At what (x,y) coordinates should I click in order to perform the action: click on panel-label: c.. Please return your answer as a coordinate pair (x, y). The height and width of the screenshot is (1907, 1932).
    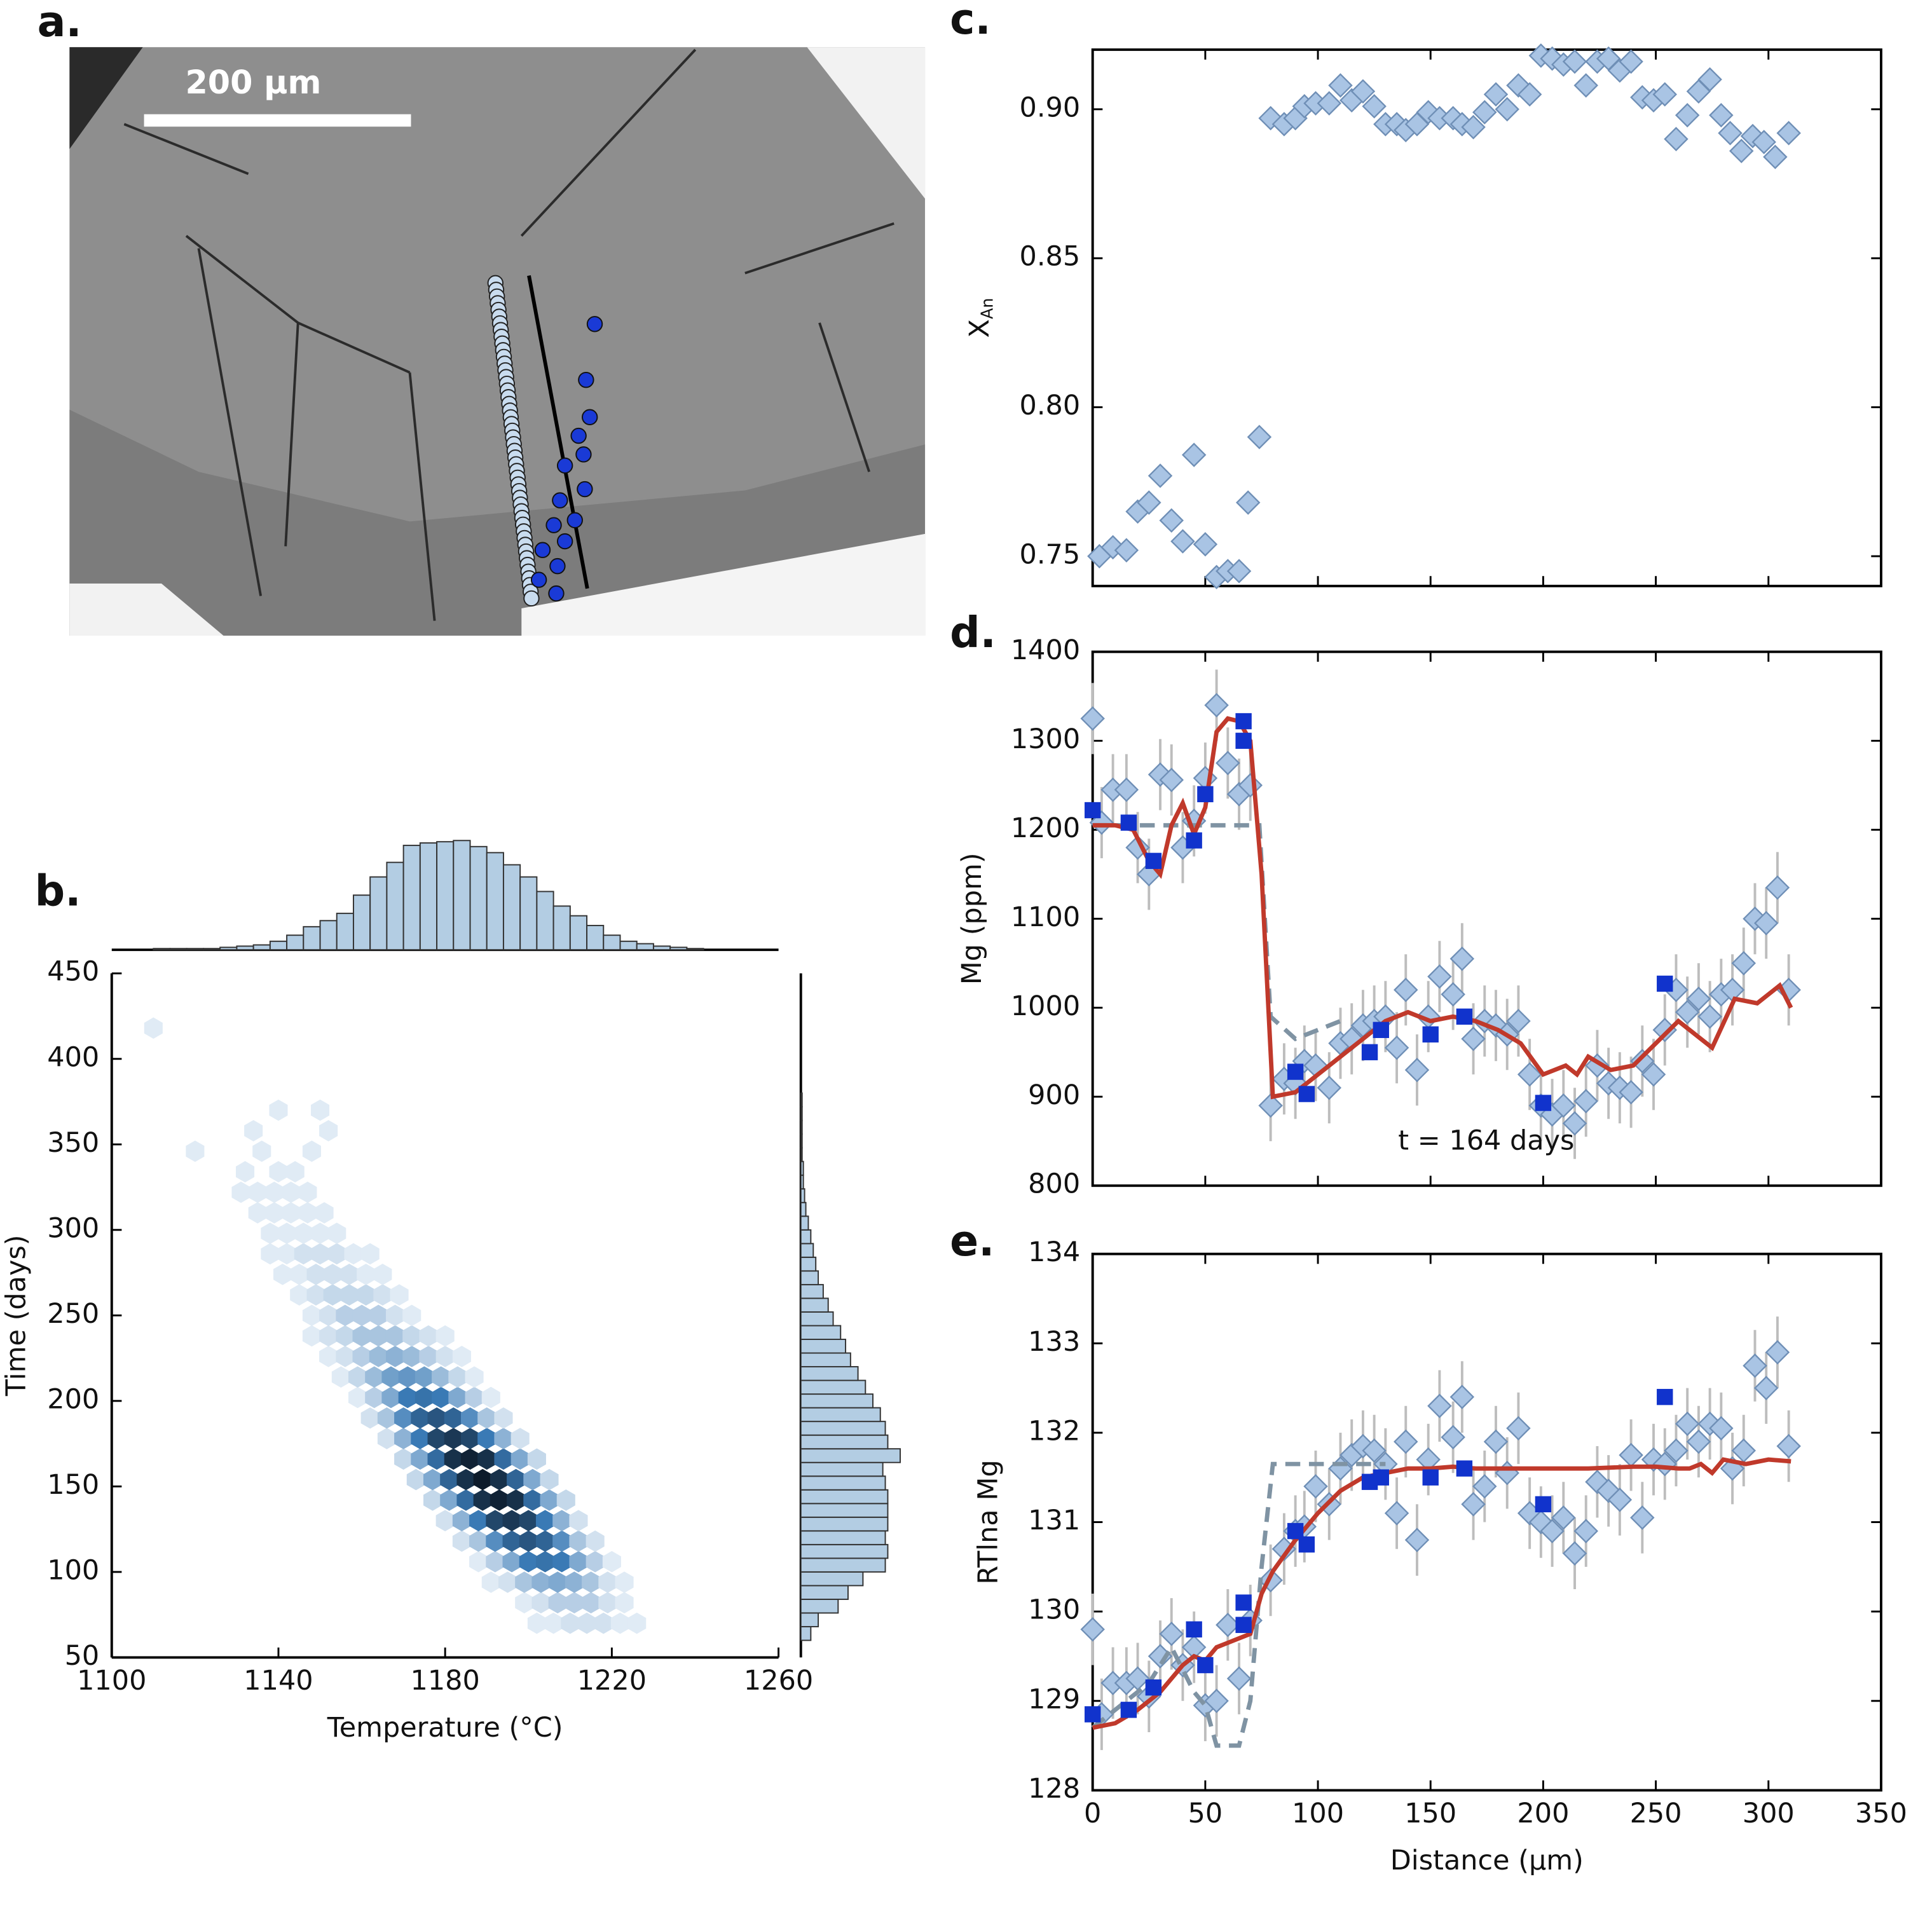
    Looking at the image, I should click on (970, 22).